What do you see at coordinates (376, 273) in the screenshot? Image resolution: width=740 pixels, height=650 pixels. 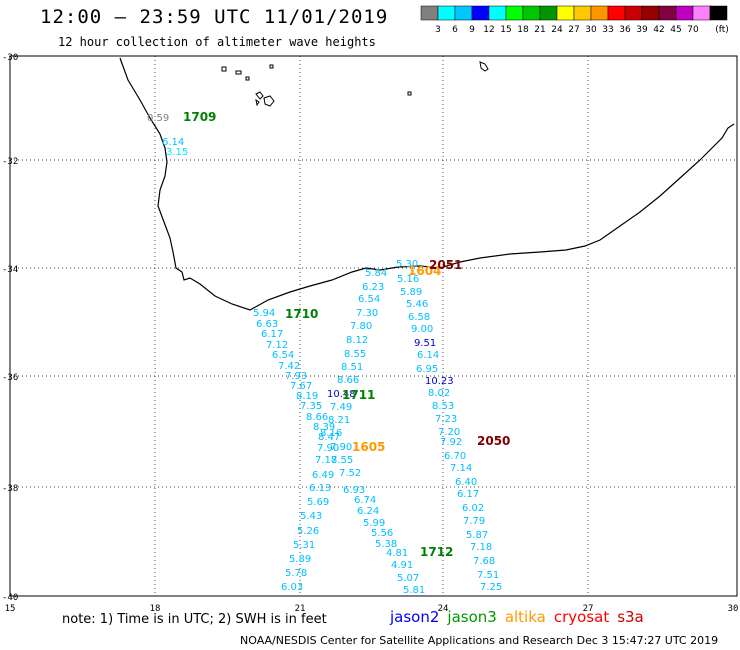 I see `swh-reading: 5.84` at bounding box center [376, 273].